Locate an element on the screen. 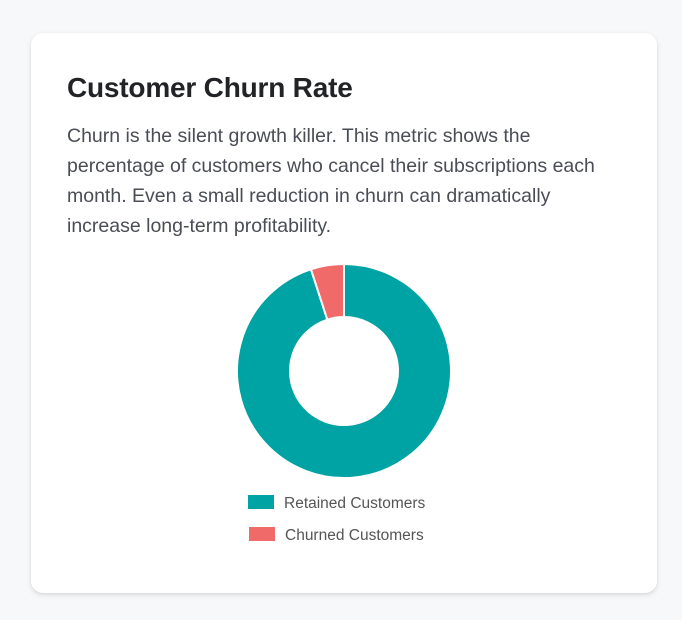 The image size is (682, 620). legend-label: Churned Customers is located at coordinates (354, 535).